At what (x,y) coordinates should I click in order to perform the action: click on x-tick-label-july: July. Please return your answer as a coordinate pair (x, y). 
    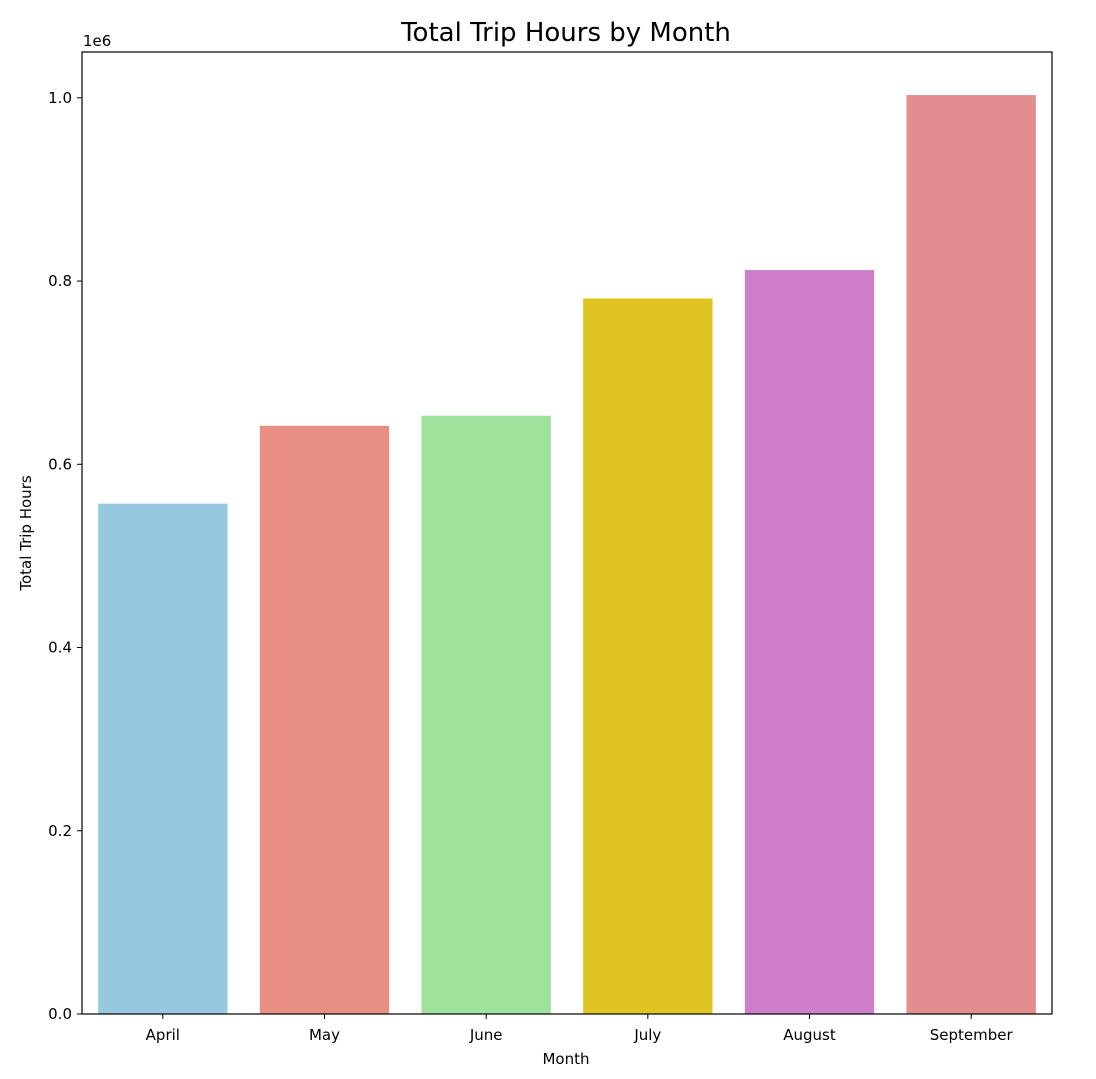
    Looking at the image, I should click on (647, 1035).